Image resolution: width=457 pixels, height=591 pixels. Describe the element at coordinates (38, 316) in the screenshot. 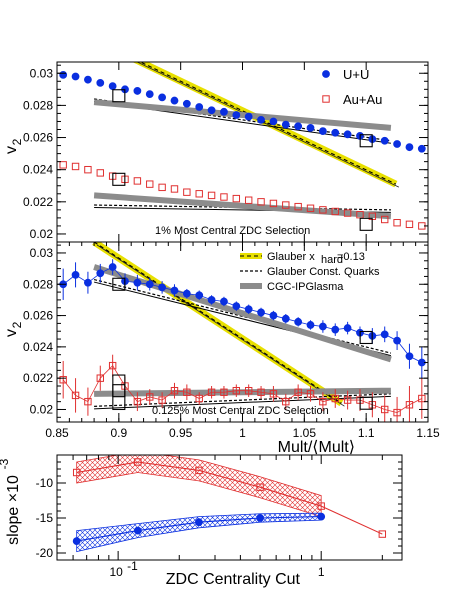

I see `y-tick-label: 0.026` at that location.